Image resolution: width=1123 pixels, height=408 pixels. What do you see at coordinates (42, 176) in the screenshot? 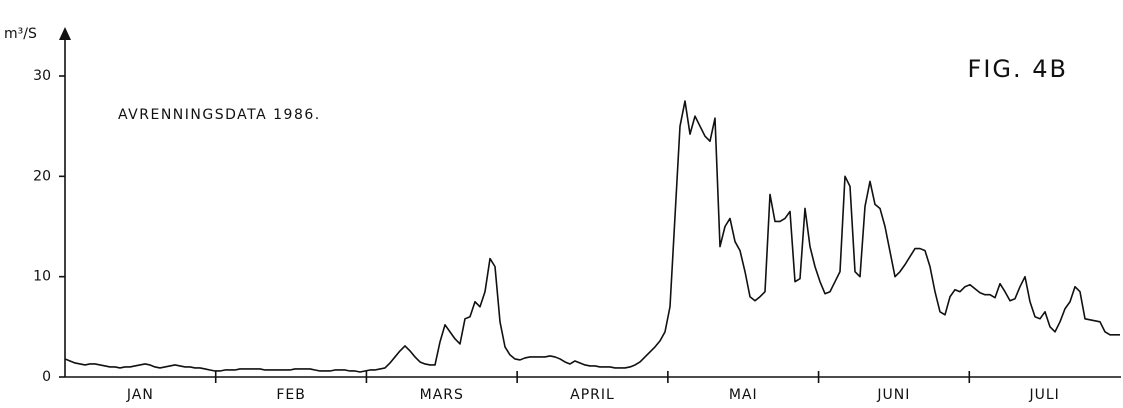
I see `y-tick-label: 20` at bounding box center [42, 176].